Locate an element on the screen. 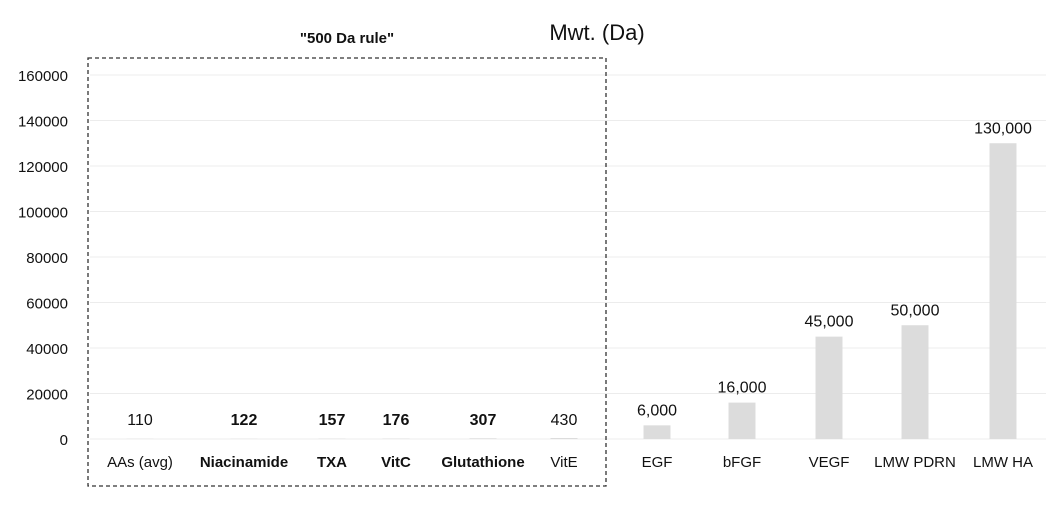 The height and width of the screenshot is (525, 1056). y-tick-label: 20000 is located at coordinates (47, 395).